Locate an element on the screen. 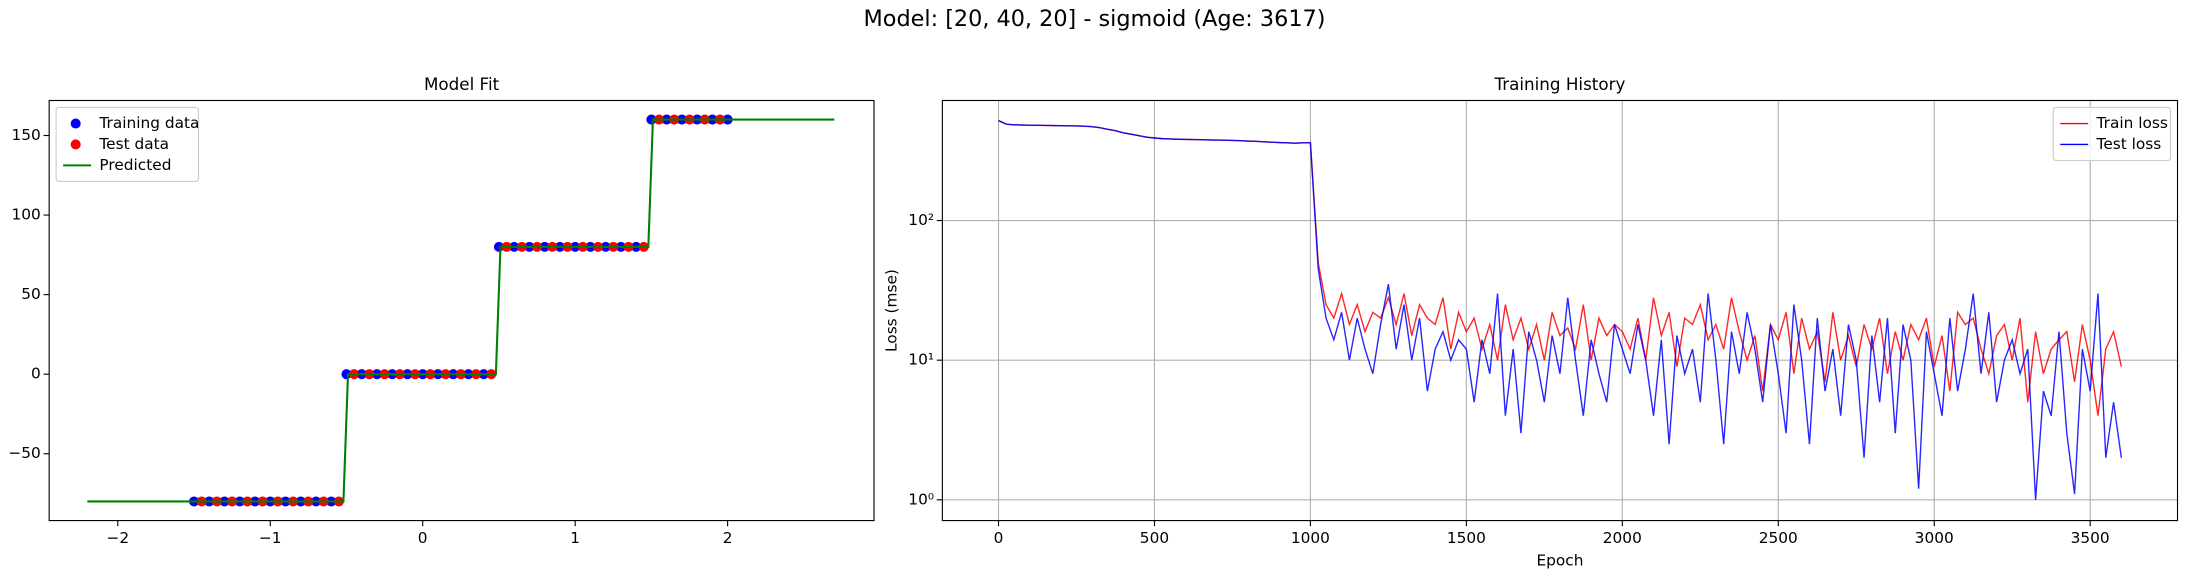  y-tick-label: 10² is located at coordinates (921, 220).